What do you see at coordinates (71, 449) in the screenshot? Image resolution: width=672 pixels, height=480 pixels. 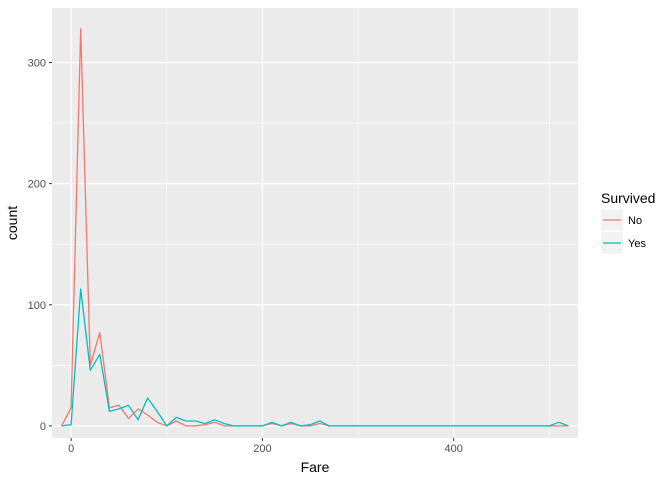 I see `x-tick-label: 0` at bounding box center [71, 449].